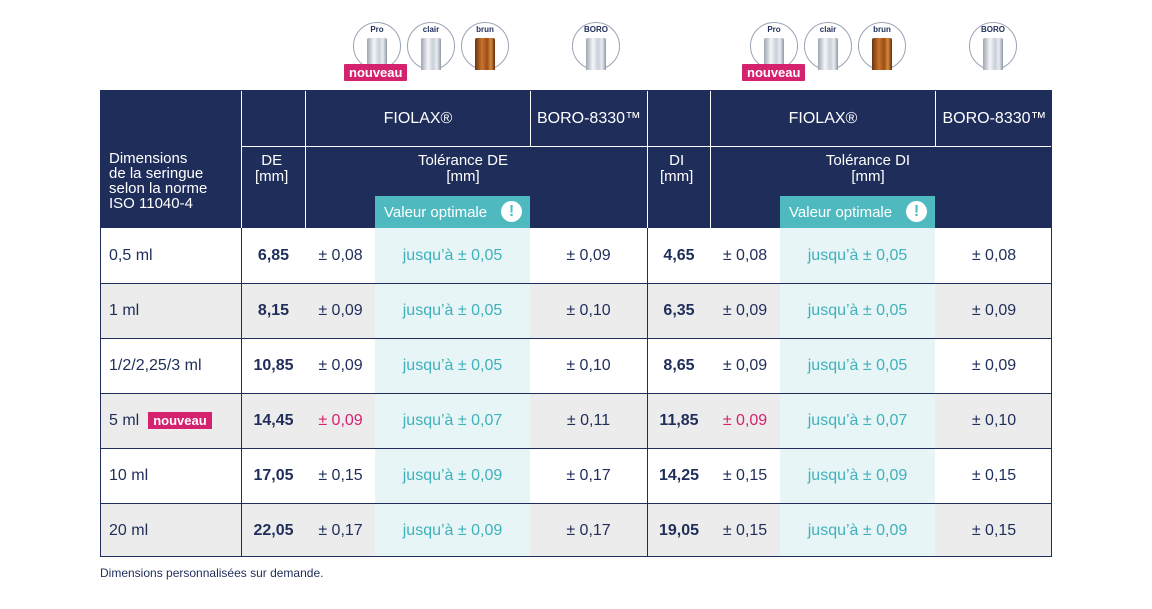 The width and height of the screenshot is (1152, 609). I want to click on dimension-label: 0,5 ml, so click(131, 255).